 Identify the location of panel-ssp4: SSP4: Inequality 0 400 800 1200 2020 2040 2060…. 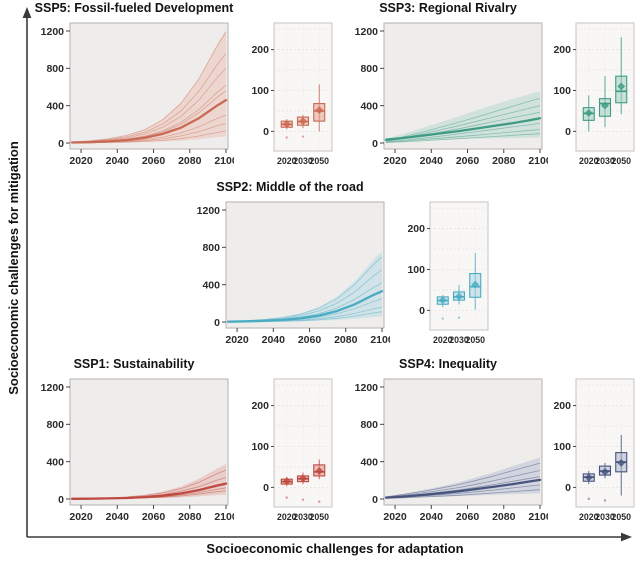
(493, 442).